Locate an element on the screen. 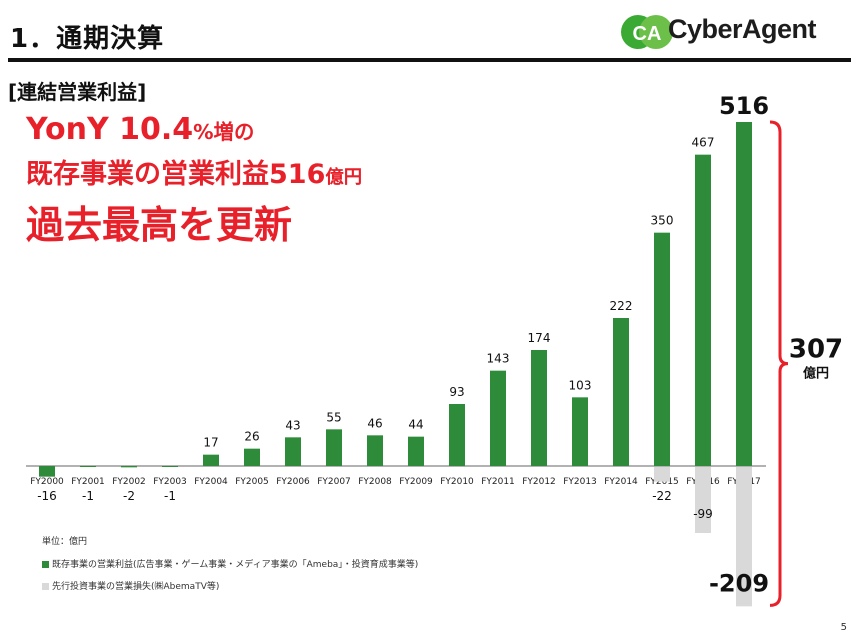  data-label-investment: -22 is located at coordinates (662, 496).